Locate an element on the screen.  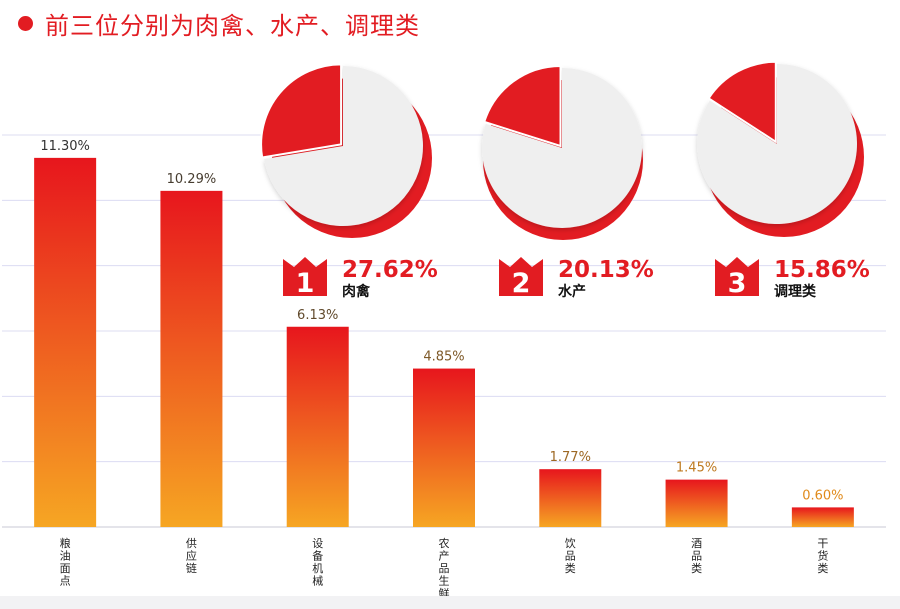
x-tick-label: 饮品类 is located at coordinates (570, 556).